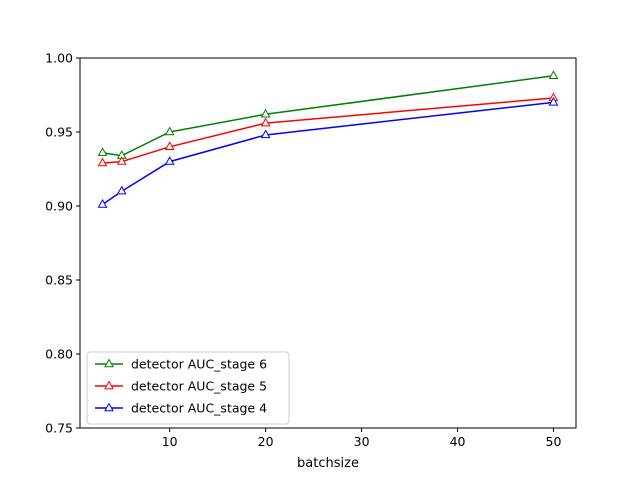  I want to click on legend-label: detector AUC_stage 4, so click(199, 408).